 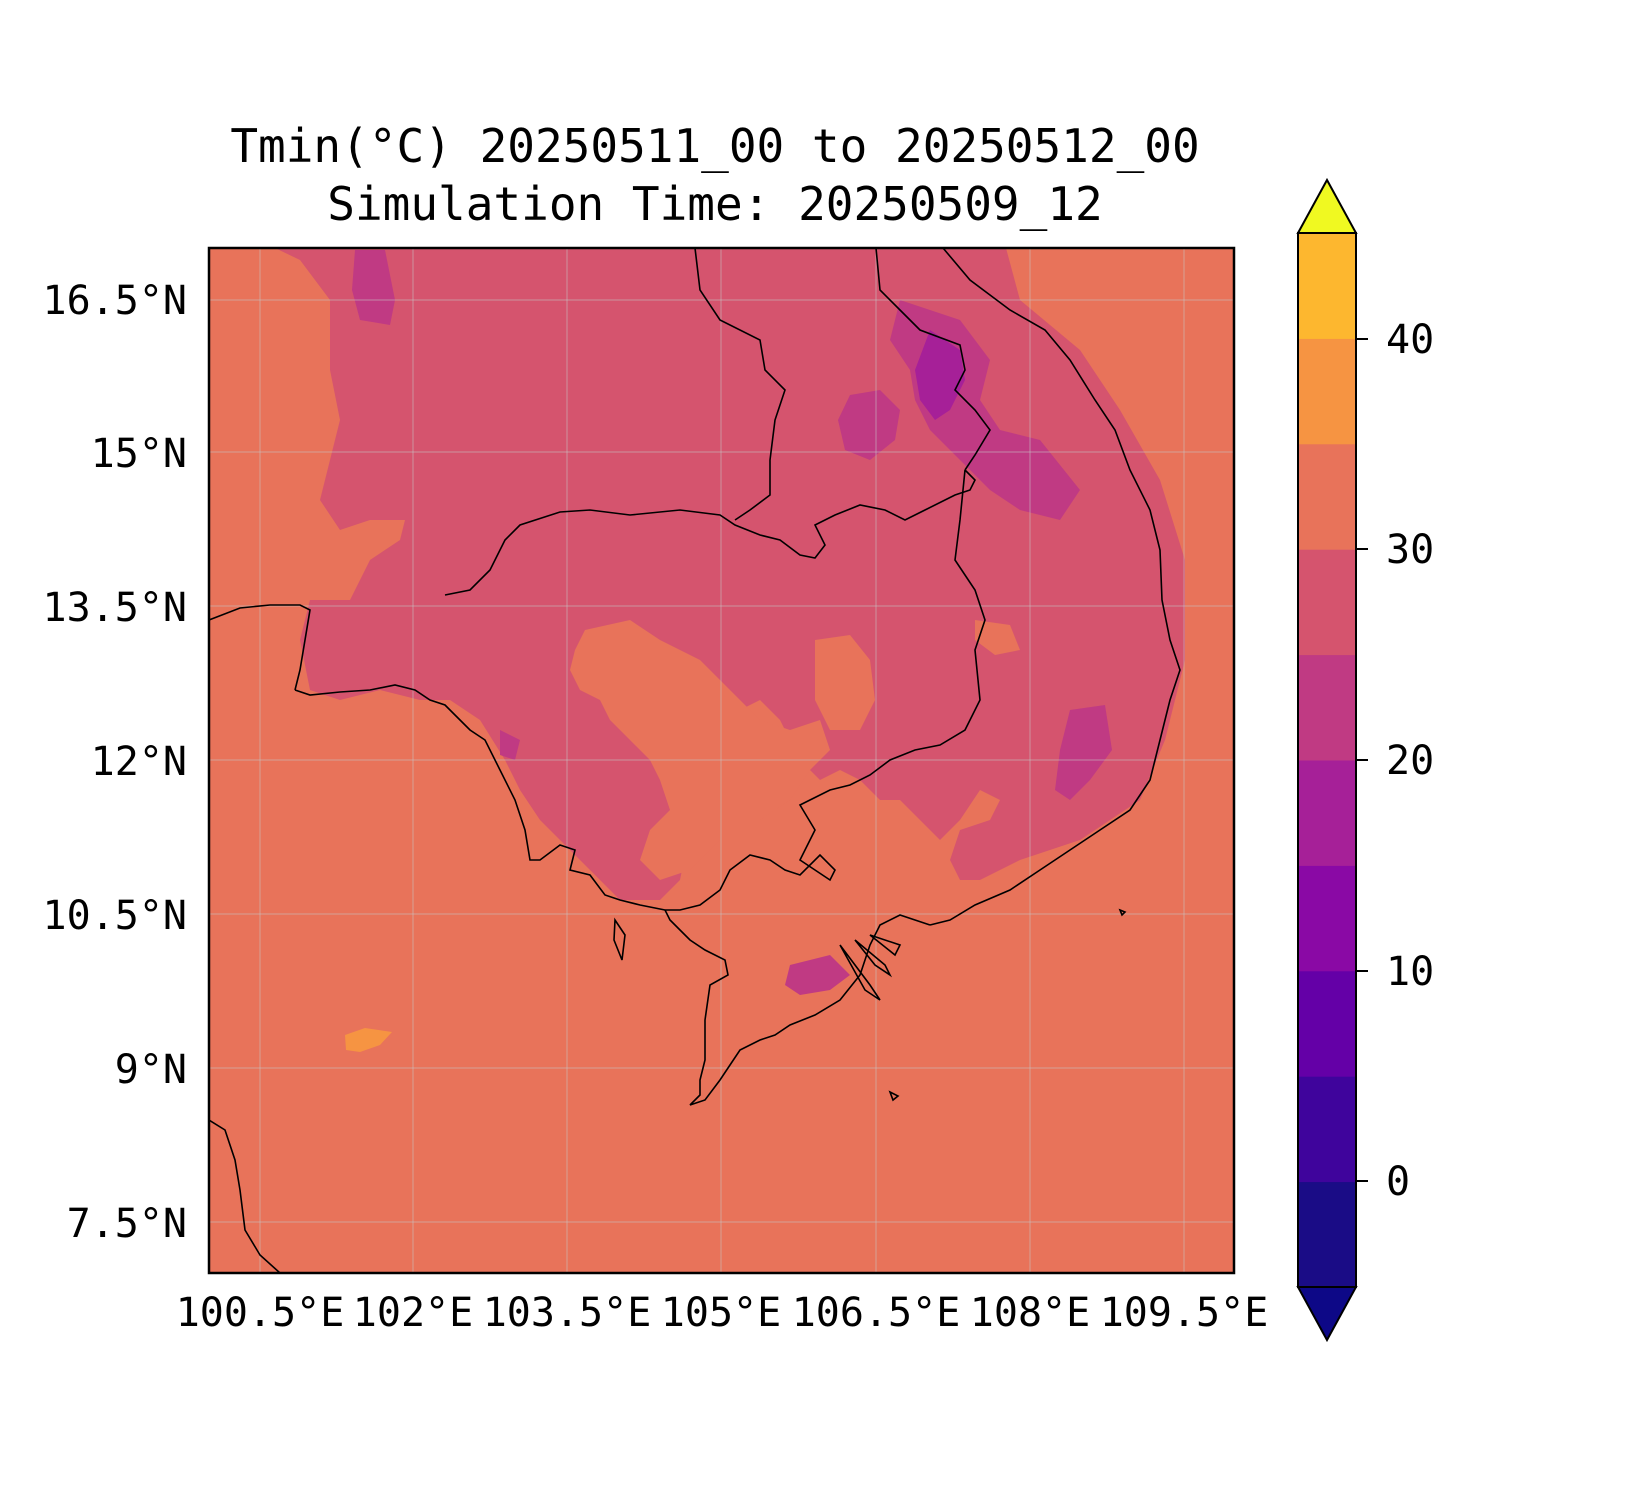 What do you see at coordinates (715, 146) in the screenshot?
I see `map-title: Tmin(°C) 20250511_00 to 20250512_00` at bounding box center [715, 146].